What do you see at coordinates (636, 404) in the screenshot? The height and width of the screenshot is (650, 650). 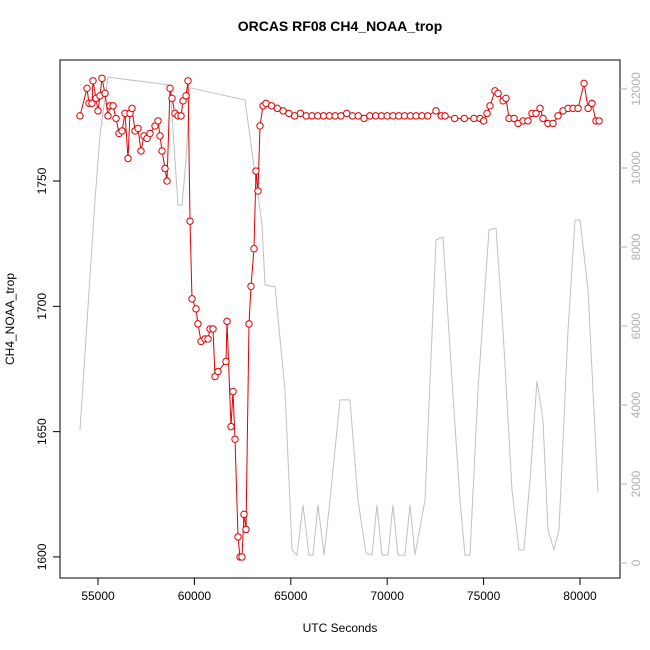 I see `y2-tick-label: 4000` at bounding box center [636, 404].